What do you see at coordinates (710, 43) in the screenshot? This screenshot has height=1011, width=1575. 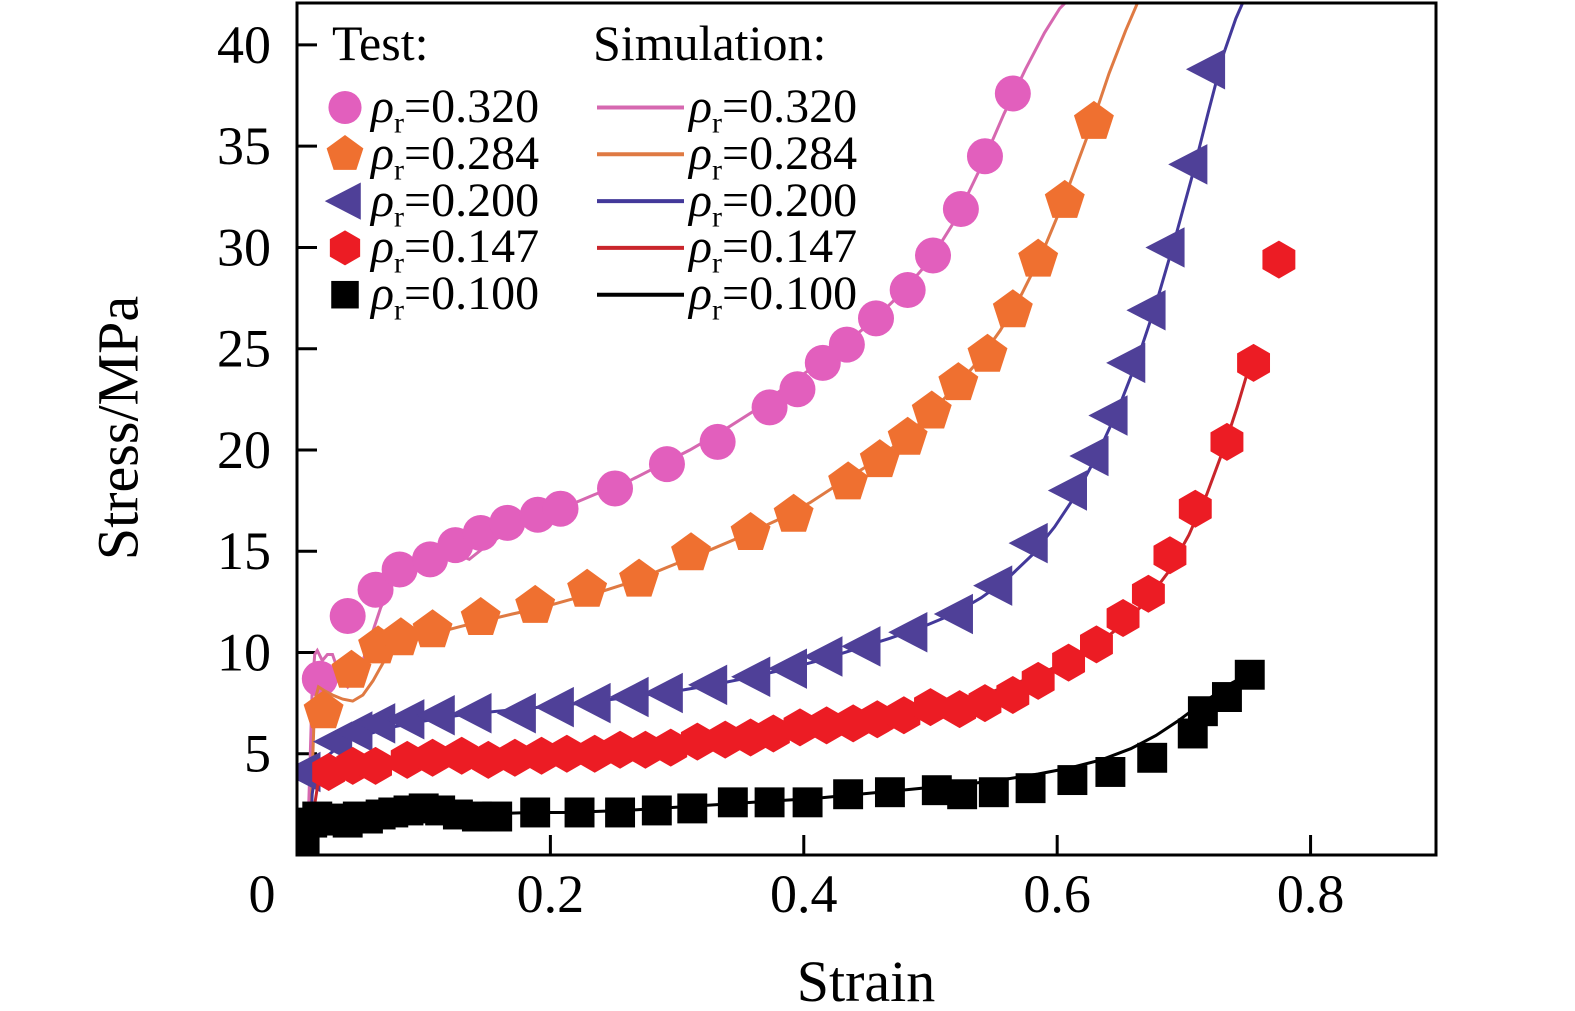 I see `legend-simulation-title: Simulation:` at bounding box center [710, 43].